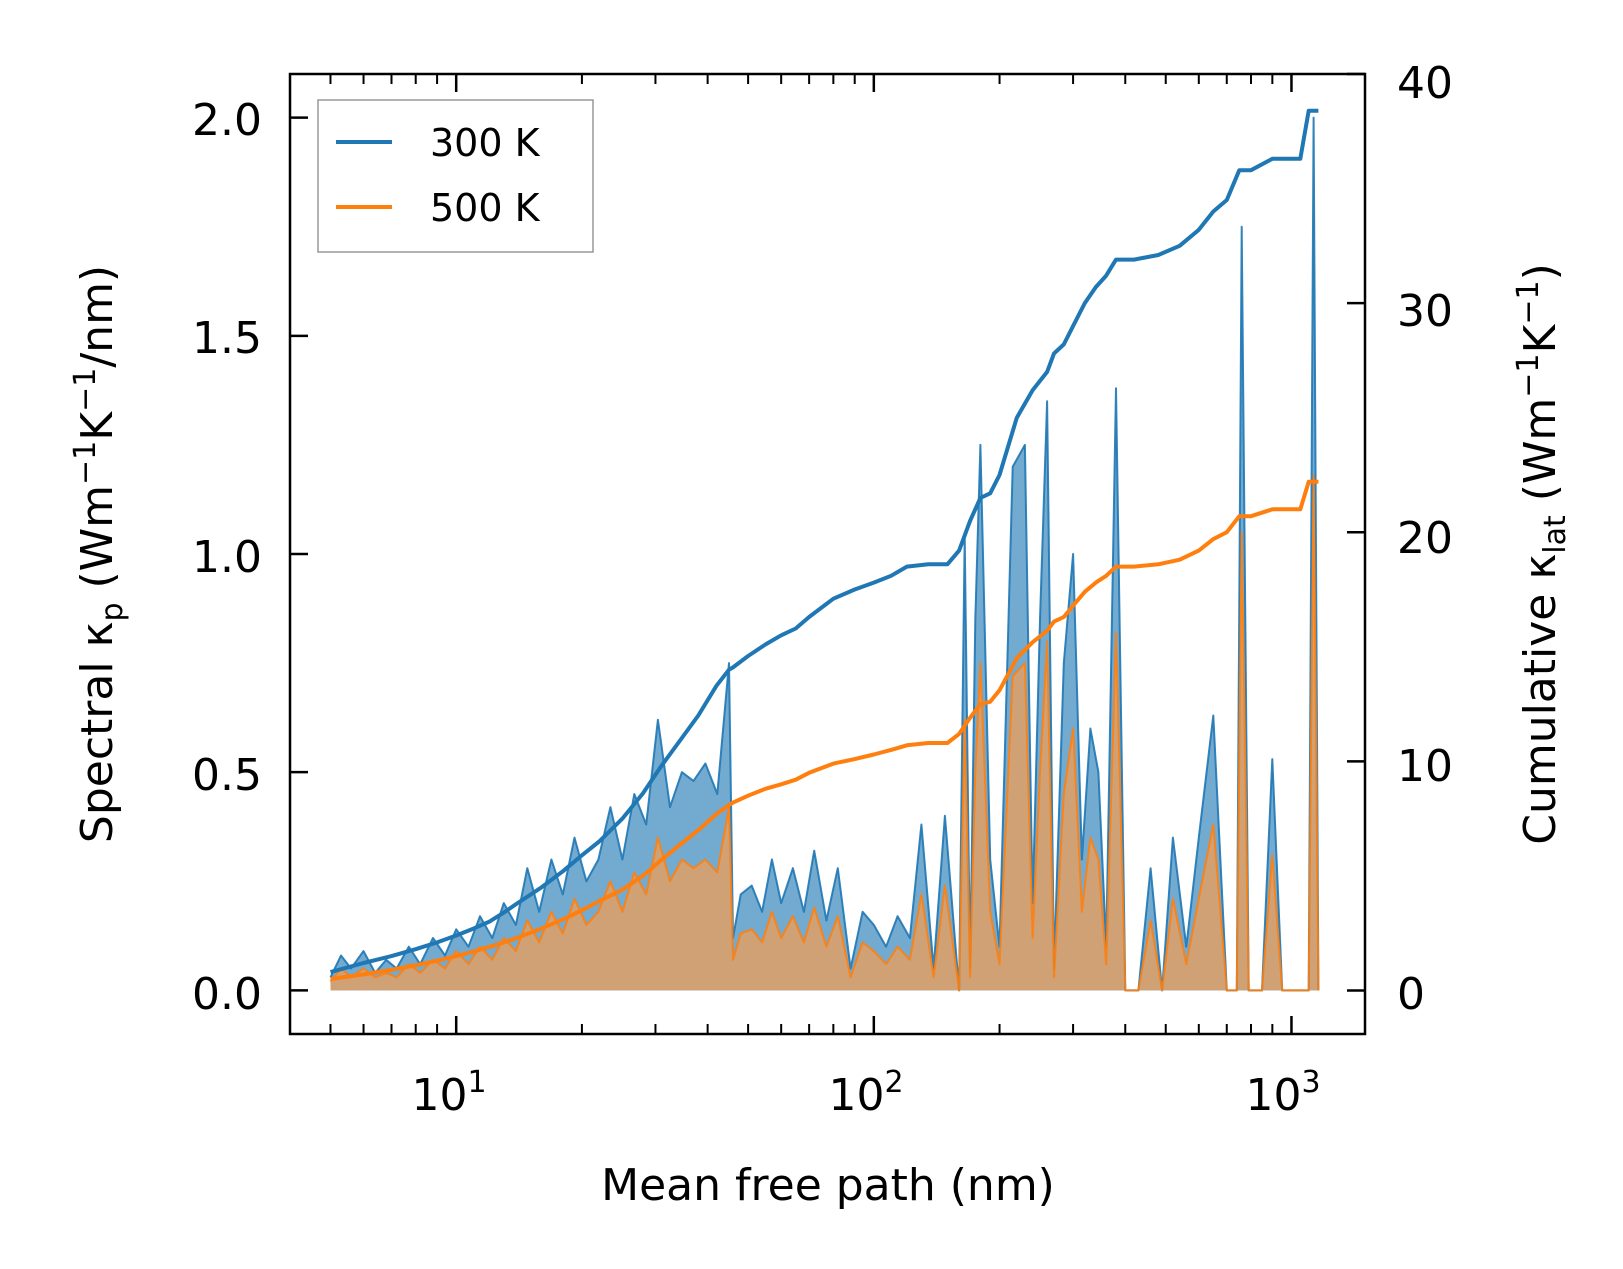 The height and width of the screenshot is (1269, 1623). Describe the element at coordinates (227, 557) in the screenshot. I see `y-left-tick-label-1.0: 1.0` at that location.